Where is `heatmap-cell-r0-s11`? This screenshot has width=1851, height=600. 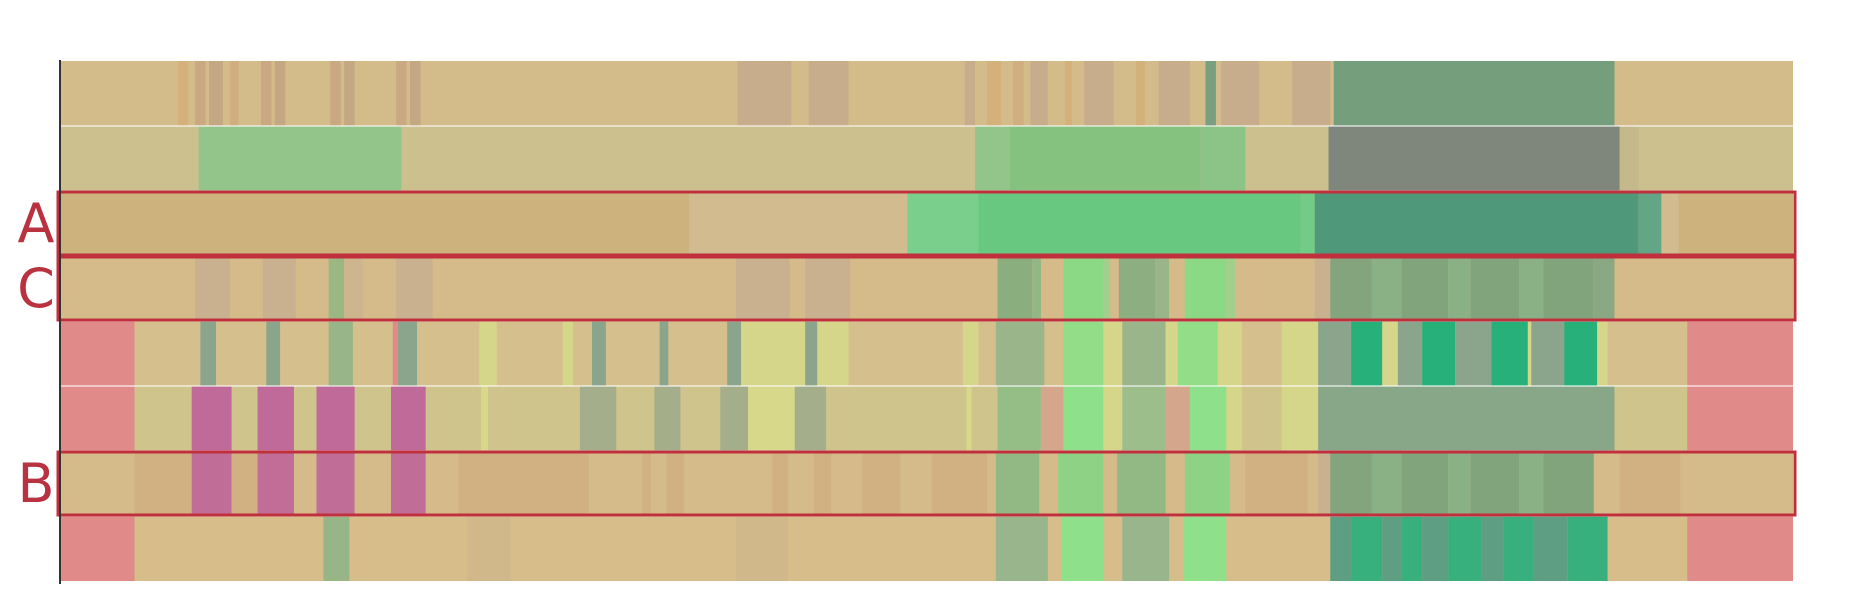
heatmap-cell-r0-s11 is located at coordinates (828, 93).